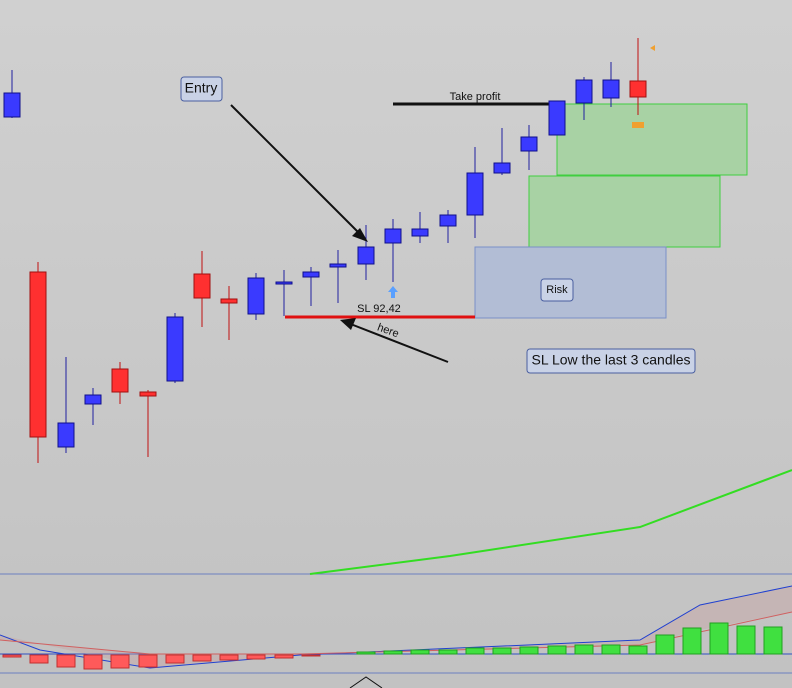 The height and width of the screenshot is (688, 792). I want to click on stop-loss-label: SL 92,42, so click(379, 309).